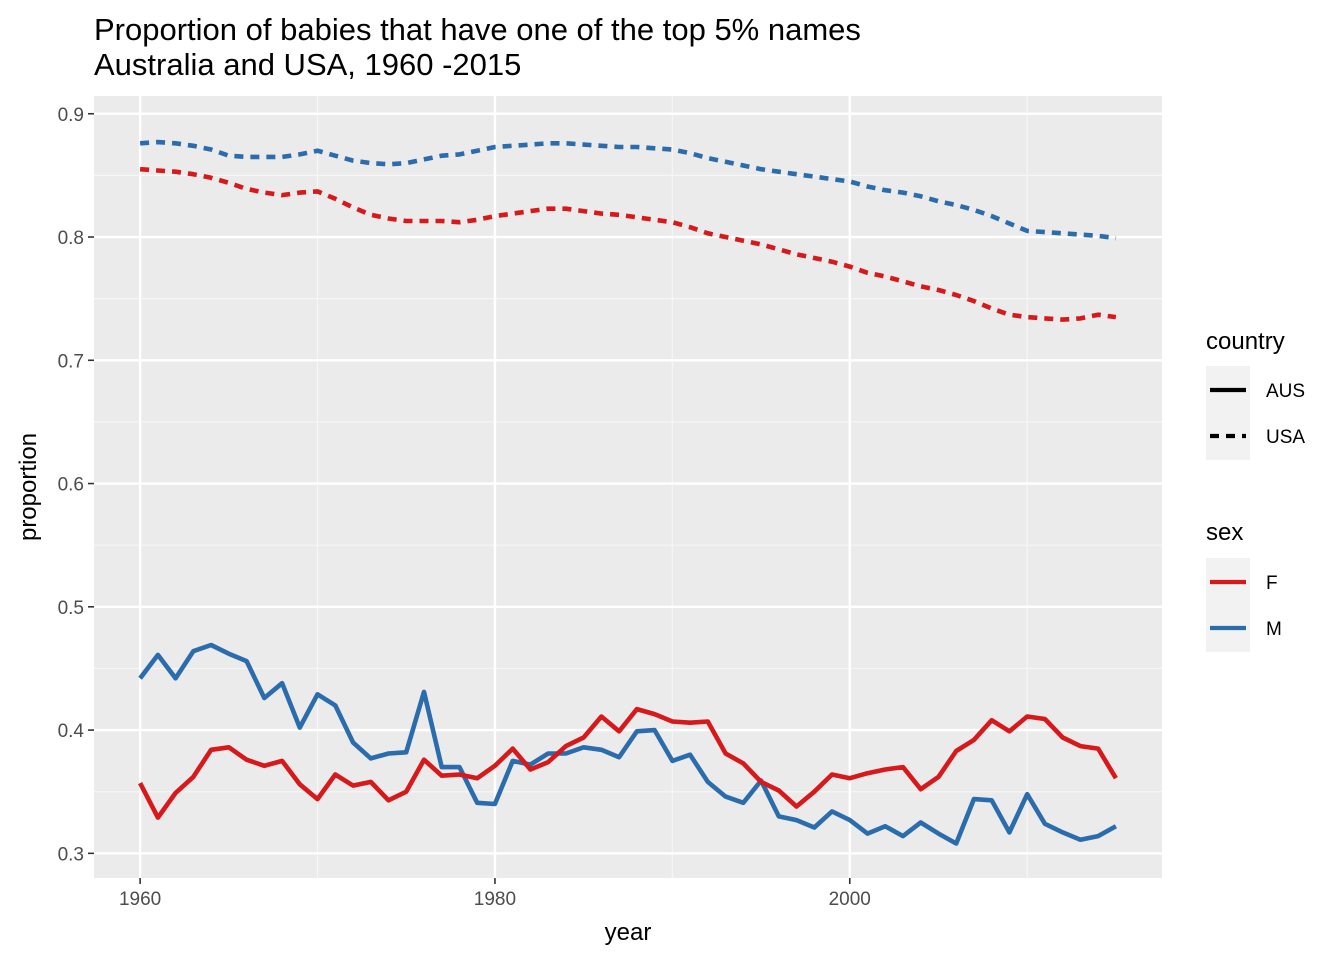 The image size is (1344, 960). Describe the element at coordinates (1224, 532) in the screenshot. I see `legend-sex-title: sex` at that location.